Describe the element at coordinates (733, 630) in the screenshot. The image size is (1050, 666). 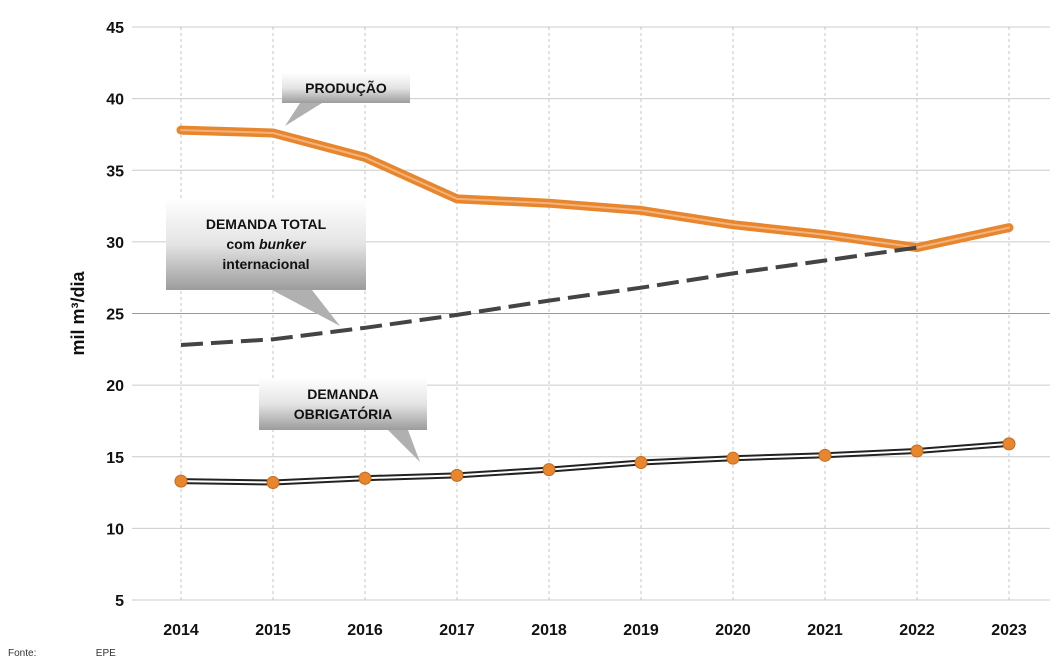
I see `x-tick-label: 2020` at that location.